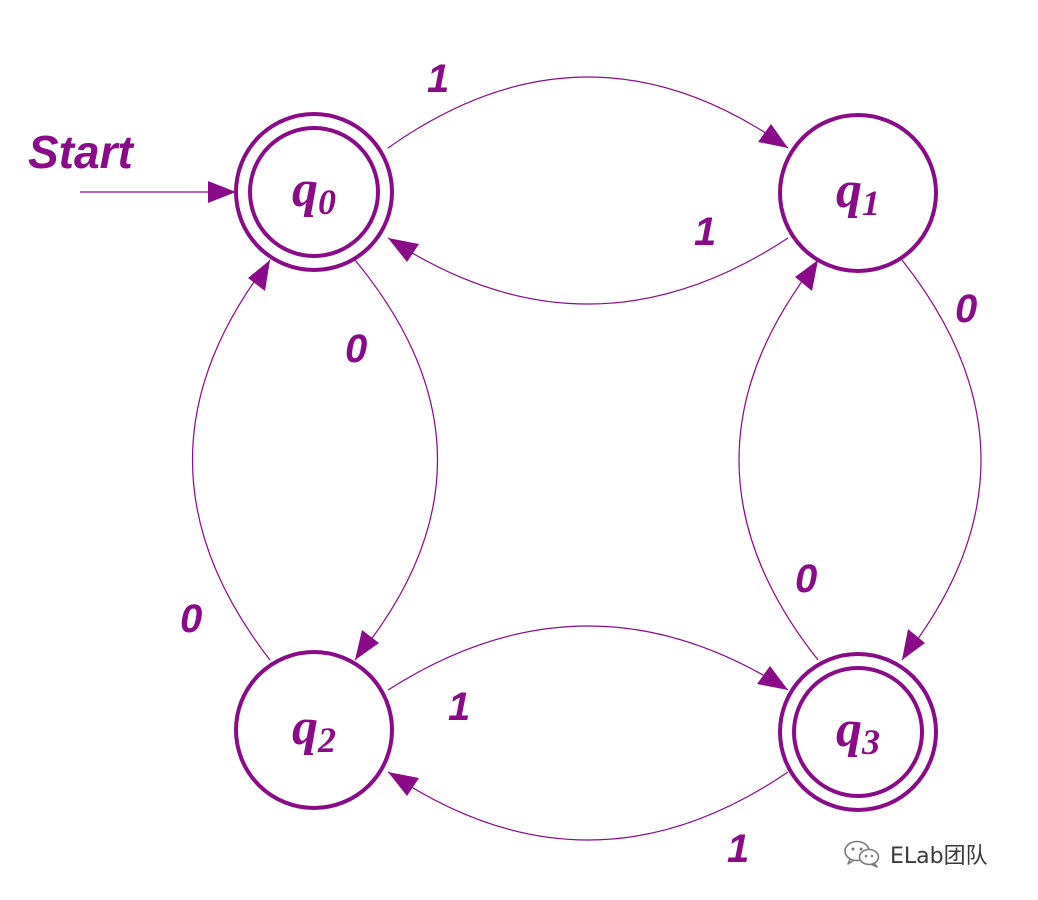 The width and height of the screenshot is (1038, 900). What do you see at coordinates (588, 271) in the screenshot?
I see `edge-q1-q0` at bounding box center [588, 271].